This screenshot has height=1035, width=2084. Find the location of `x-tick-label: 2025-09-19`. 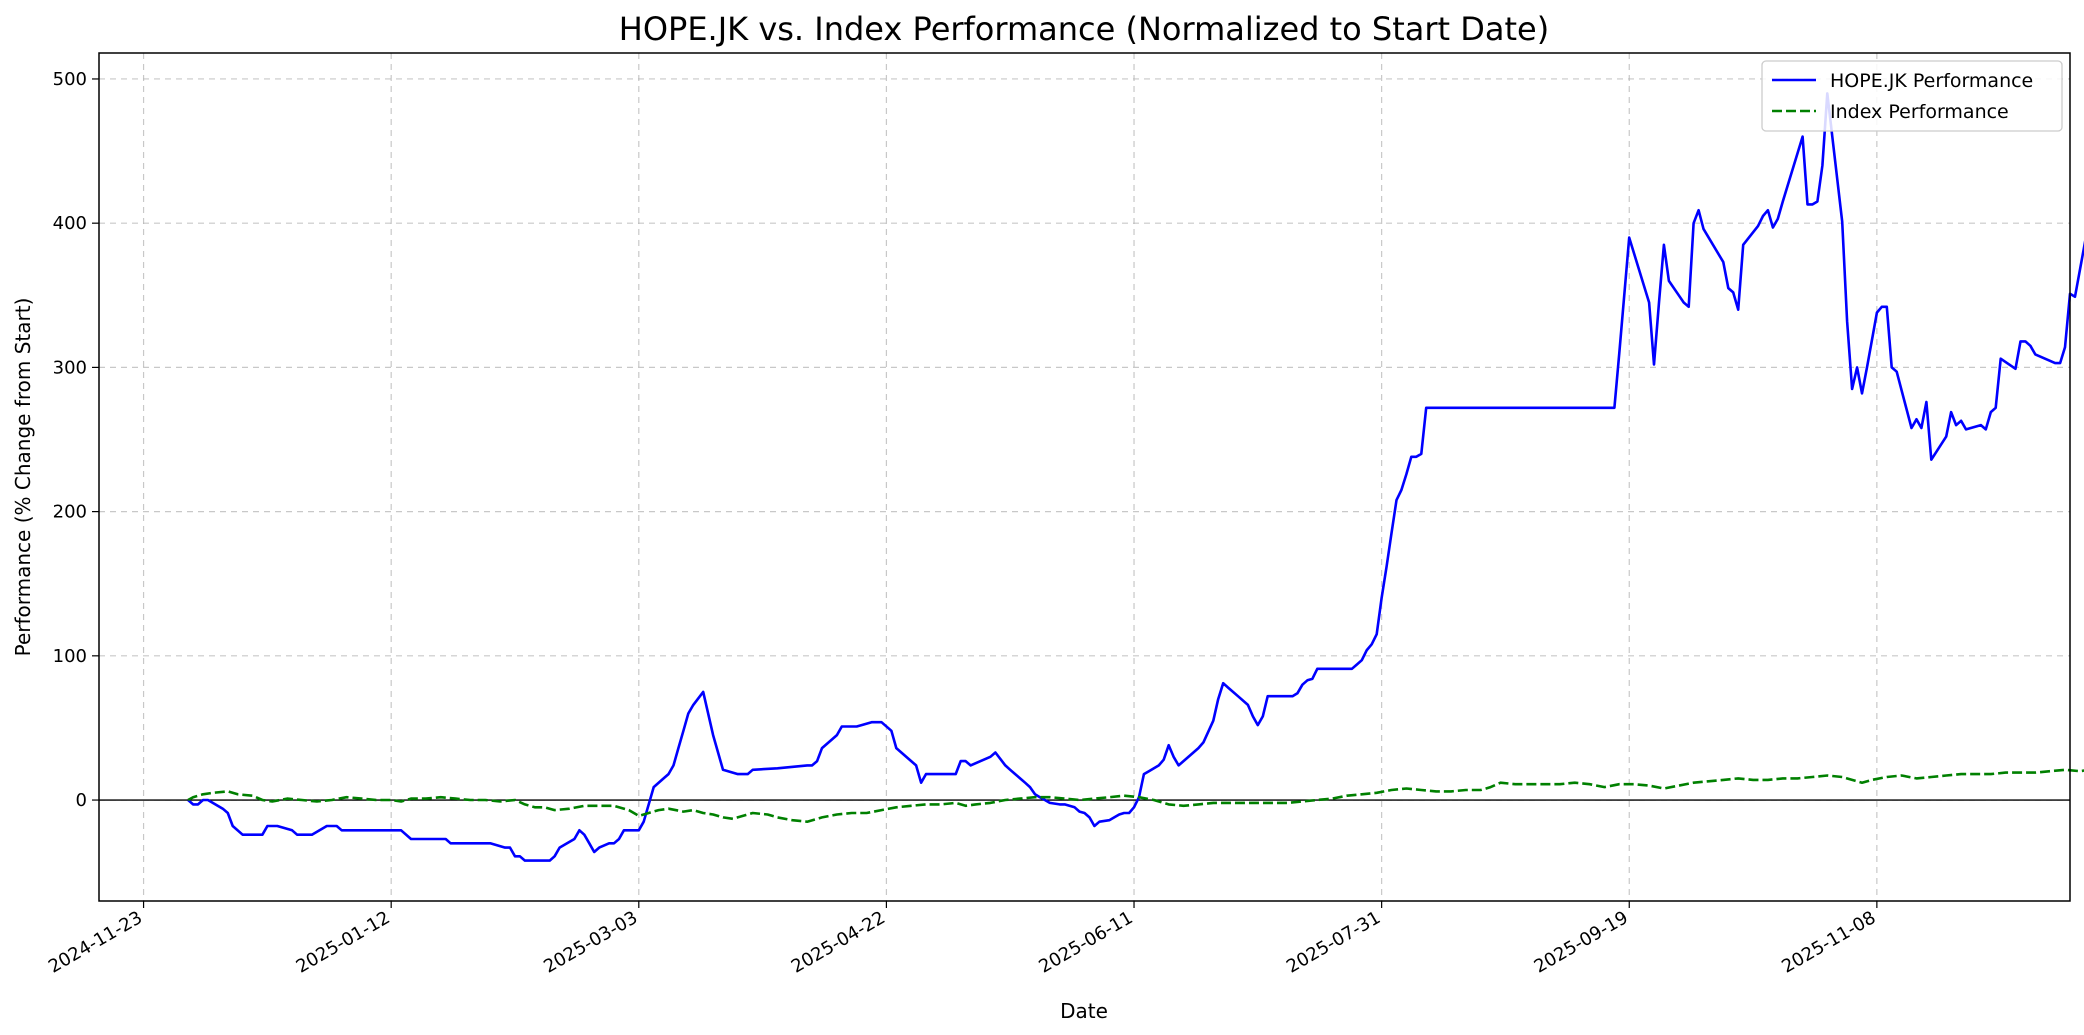

x-tick-label: 2025-09-19 is located at coordinates (1581, 942).